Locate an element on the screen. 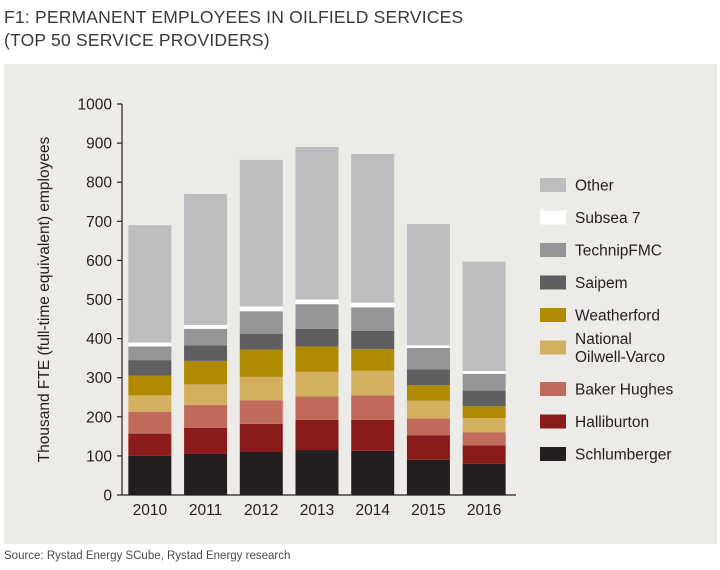 The height and width of the screenshot is (570, 720). chart-title-line-2: (TOP 50 SERVICE PROVIDERS) is located at coordinates (137, 40).